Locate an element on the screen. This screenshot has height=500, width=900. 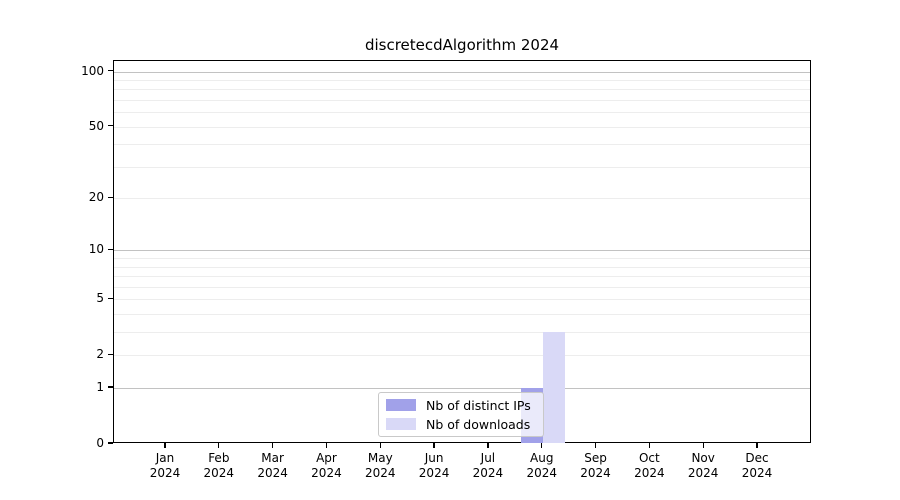
y-axis-tick-label: 50 is located at coordinates (96, 125).